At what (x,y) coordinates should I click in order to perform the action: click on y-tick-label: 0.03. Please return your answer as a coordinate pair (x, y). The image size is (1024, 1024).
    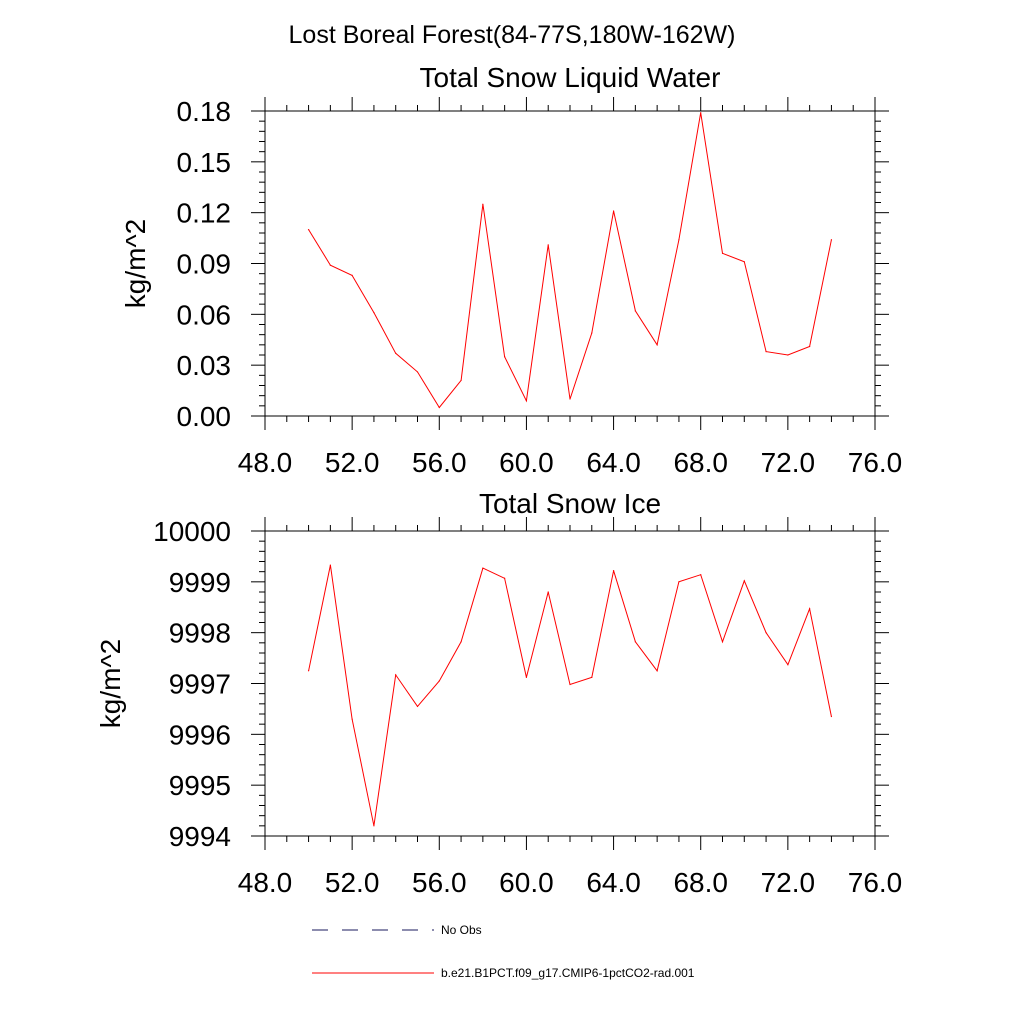
    Looking at the image, I should click on (204, 365).